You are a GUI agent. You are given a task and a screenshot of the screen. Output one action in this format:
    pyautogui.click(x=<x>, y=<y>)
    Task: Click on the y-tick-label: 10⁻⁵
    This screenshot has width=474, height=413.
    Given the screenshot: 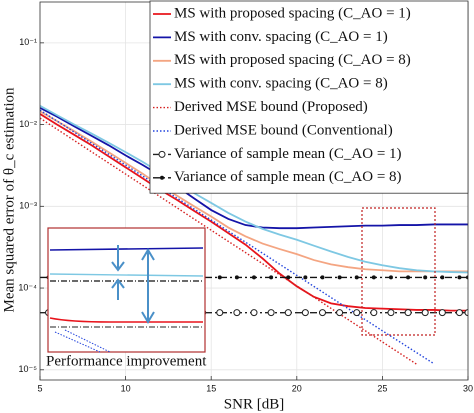 What is the action you would take?
    pyautogui.click(x=28, y=369)
    